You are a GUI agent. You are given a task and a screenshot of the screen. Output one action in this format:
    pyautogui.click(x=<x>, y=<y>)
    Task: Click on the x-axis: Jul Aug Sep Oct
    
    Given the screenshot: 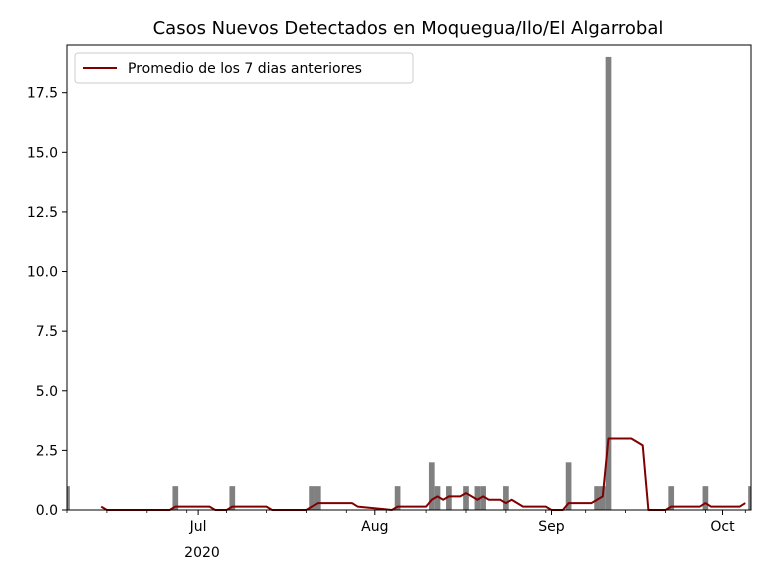 What is the action you would take?
    pyautogui.click(x=406, y=522)
    